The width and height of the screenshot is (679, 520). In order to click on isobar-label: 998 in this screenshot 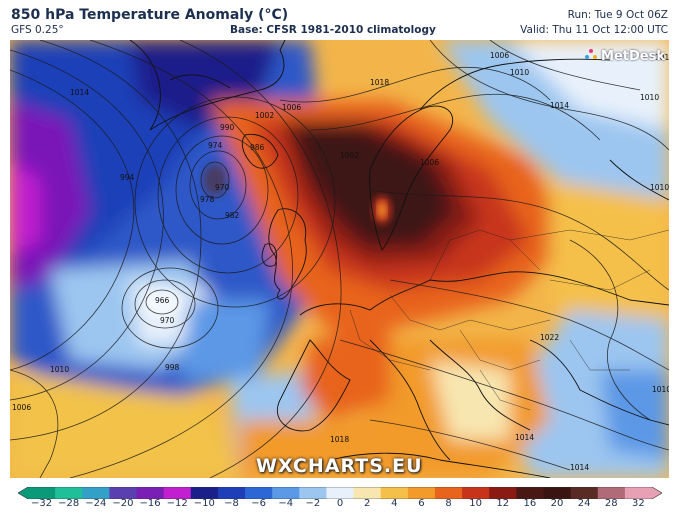, I will do `click(172, 367)`.